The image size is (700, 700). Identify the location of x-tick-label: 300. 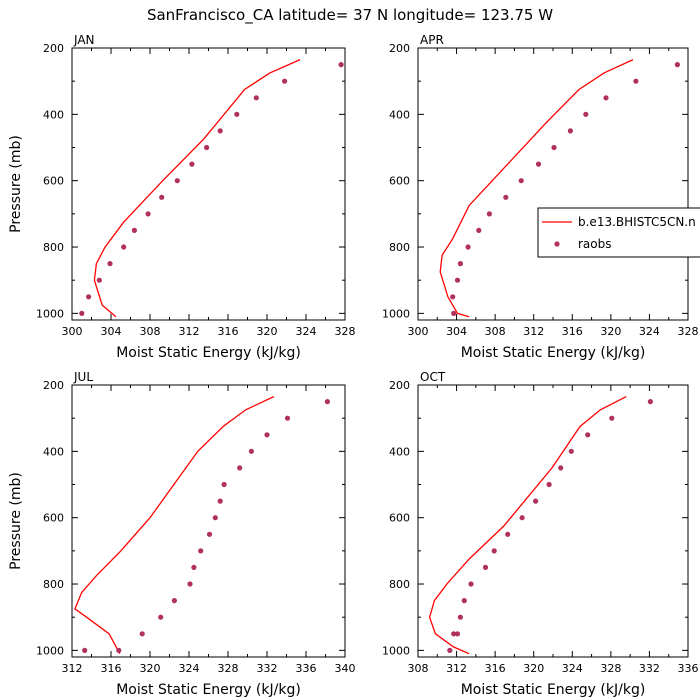
(418, 331).